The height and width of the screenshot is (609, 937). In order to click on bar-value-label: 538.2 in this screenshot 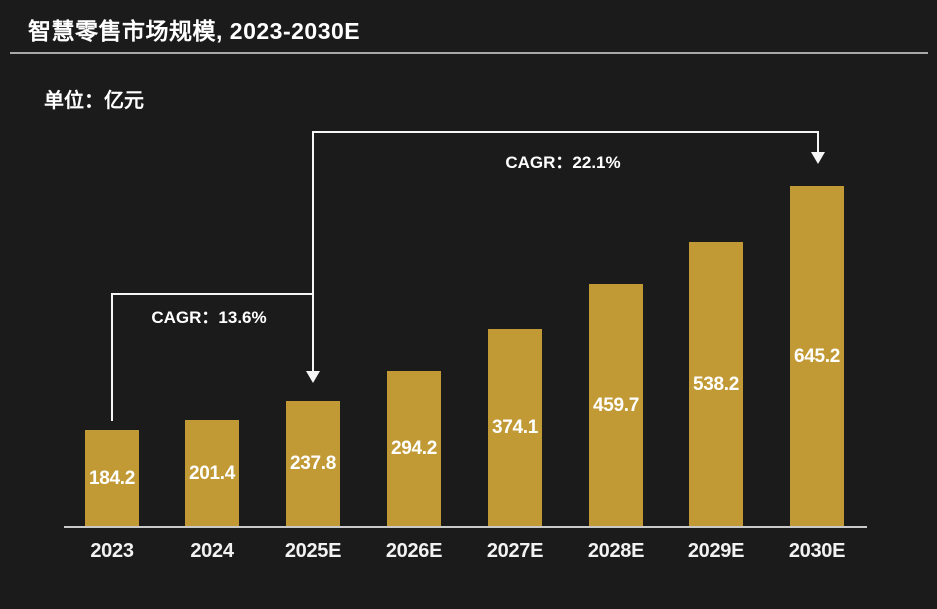, I will do `click(716, 384)`.